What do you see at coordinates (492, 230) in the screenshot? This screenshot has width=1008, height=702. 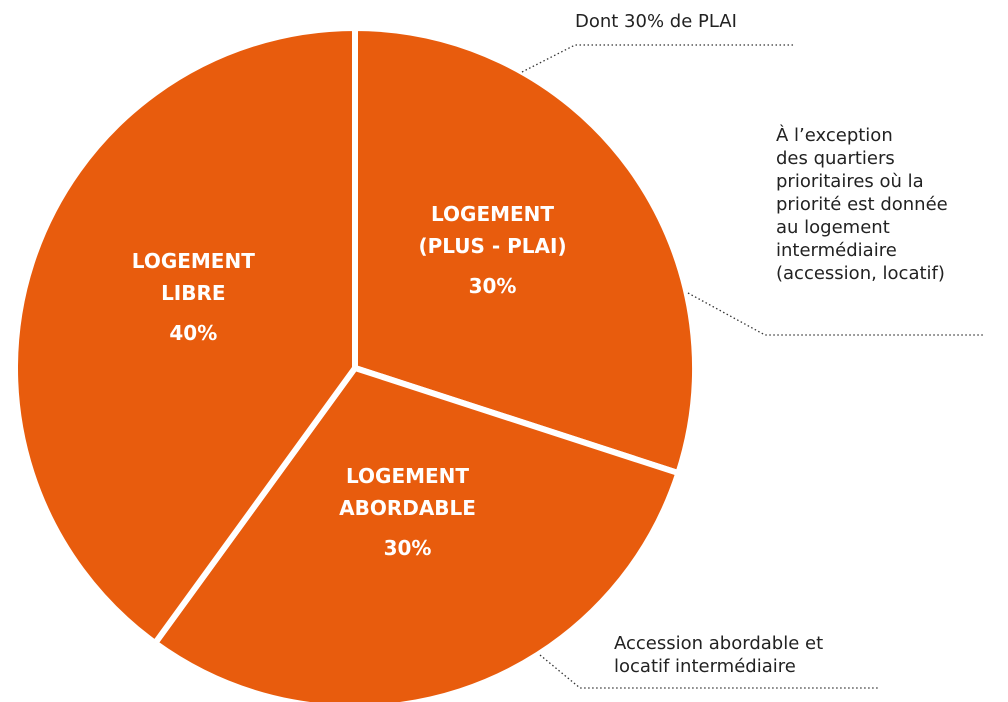 I see `slice-name: LOGEMENT (PLUS - PLAI)` at bounding box center [492, 230].